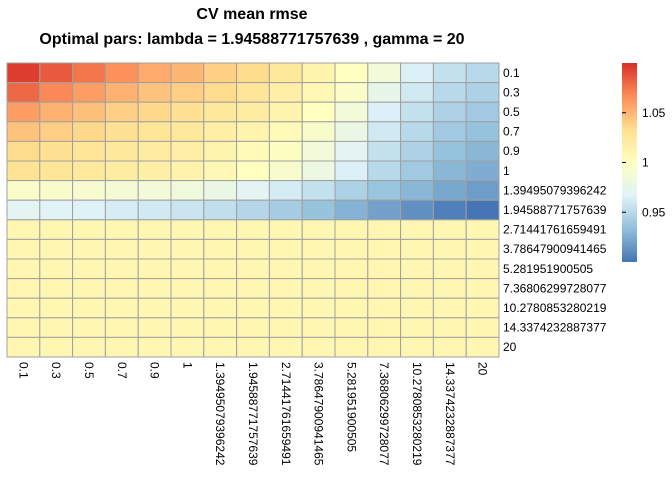  Describe the element at coordinates (252, 14) in the screenshot. I see `chart-title: CV mean rmse` at that location.